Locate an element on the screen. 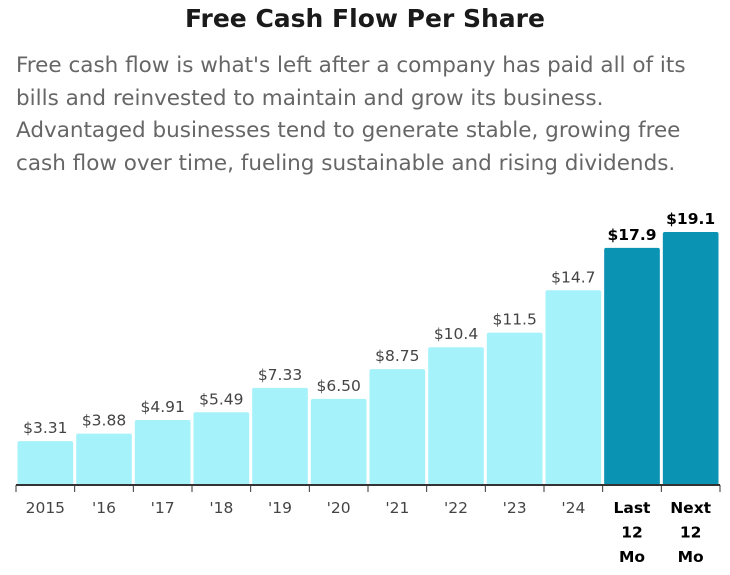 This screenshot has height=575, width=730. value-label-8: $11.5 is located at coordinates (514, 320).